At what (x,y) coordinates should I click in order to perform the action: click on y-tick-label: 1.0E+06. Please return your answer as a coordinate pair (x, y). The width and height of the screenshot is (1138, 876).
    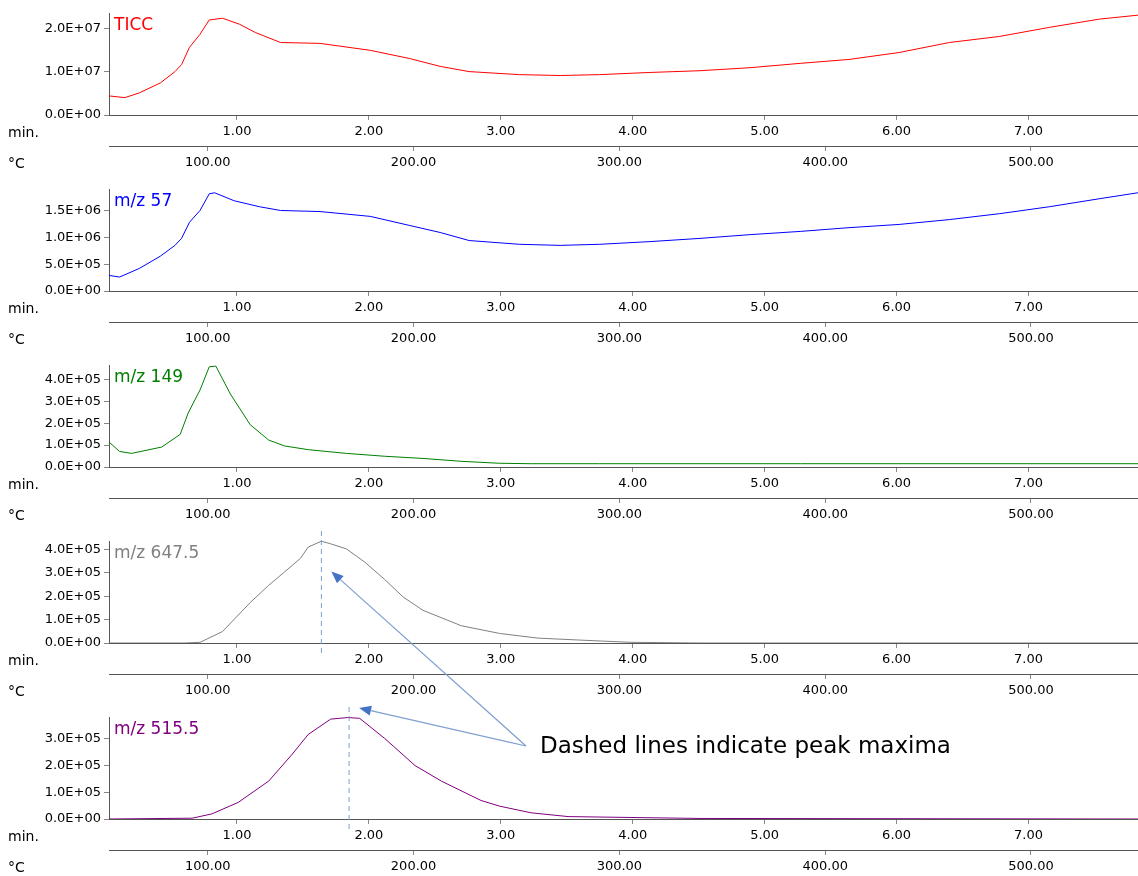
    Looking at the image, I should click on (72, 236).